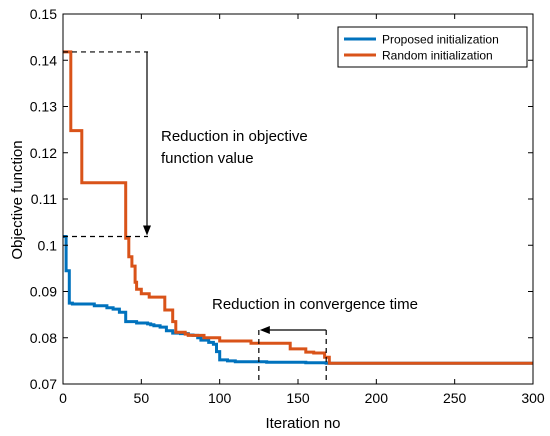 The width and height of the screenshot is (550, 436). What do you see at coordinates (43, 60) in the screenshot?
I see `y-tick-label: 0.14` at bounding box center [43, 60].